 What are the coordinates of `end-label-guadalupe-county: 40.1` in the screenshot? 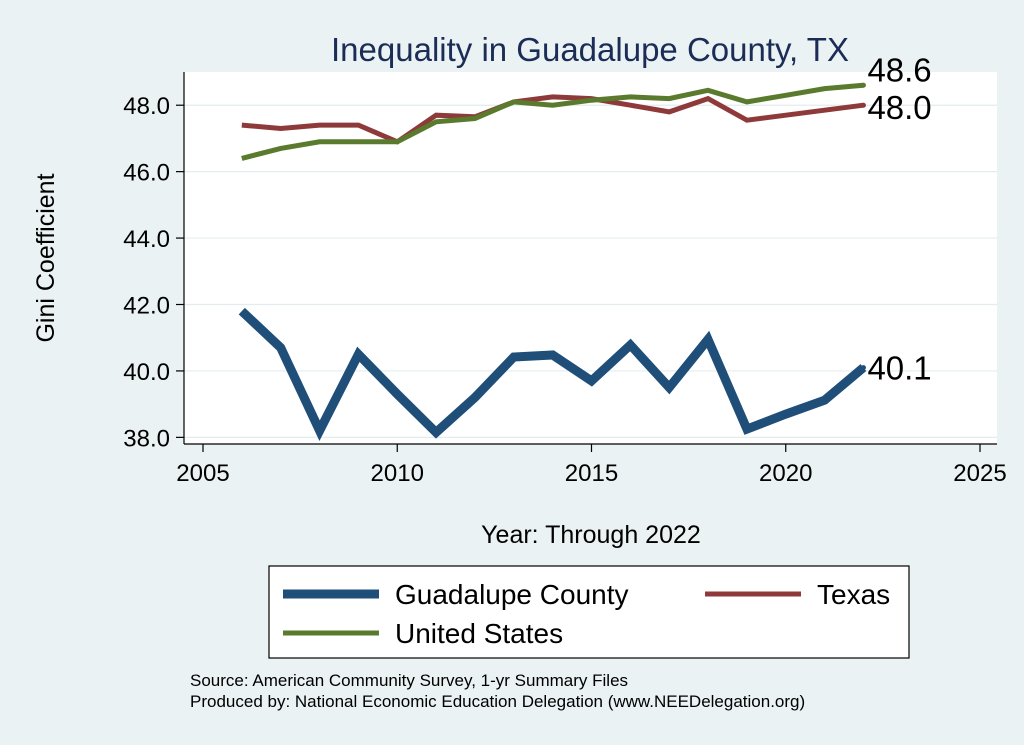 It's located at (899, 368).